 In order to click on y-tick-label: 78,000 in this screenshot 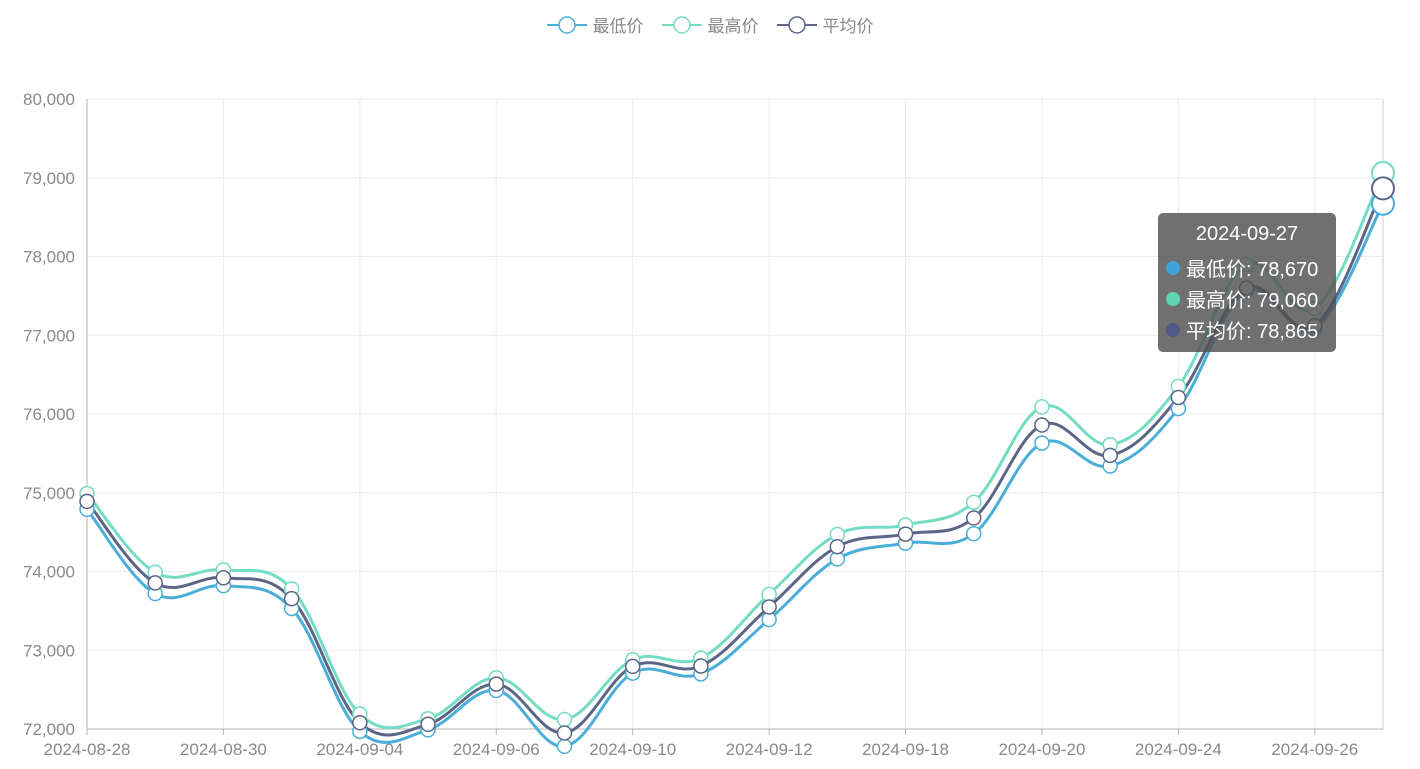, I will do `click(49, 257)`.